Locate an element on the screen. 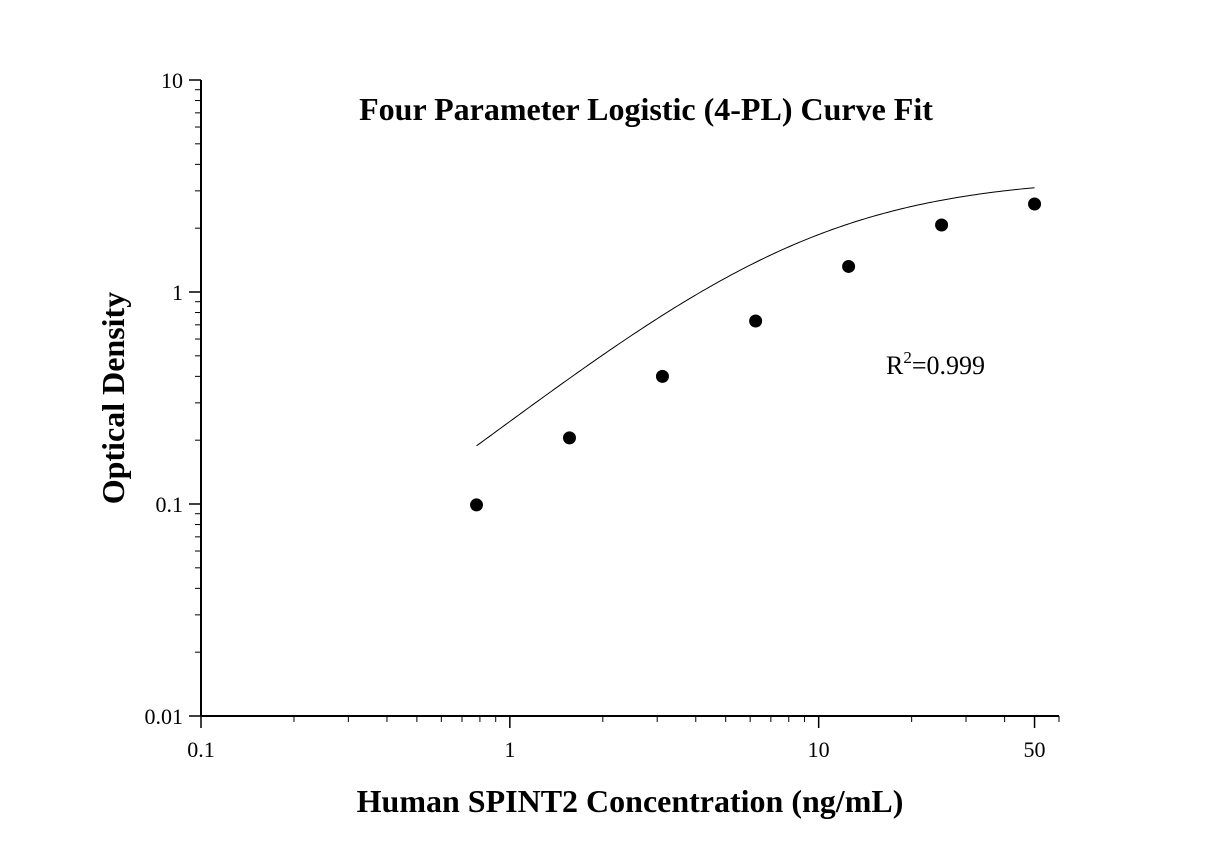 This screenshot has width=1224, height=853. x-tick-label: 50 is located at coordinates (1035, 749).